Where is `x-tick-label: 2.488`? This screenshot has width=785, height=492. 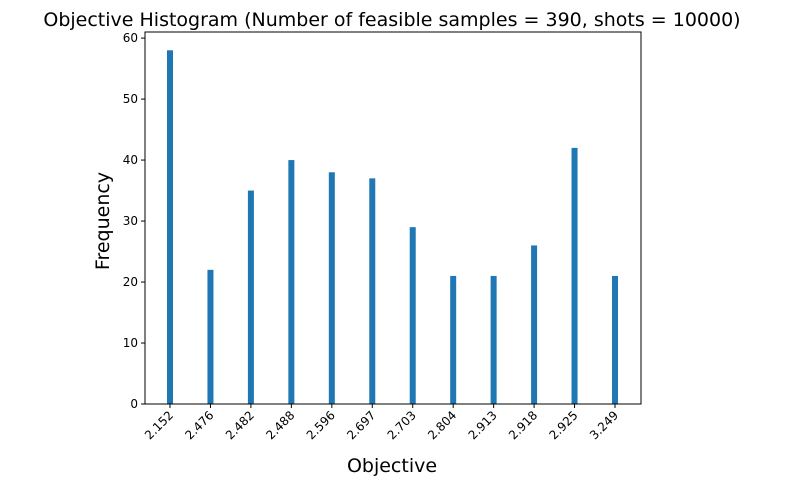 x-tick-label: 2.488 is located at coordinates (280, 425).